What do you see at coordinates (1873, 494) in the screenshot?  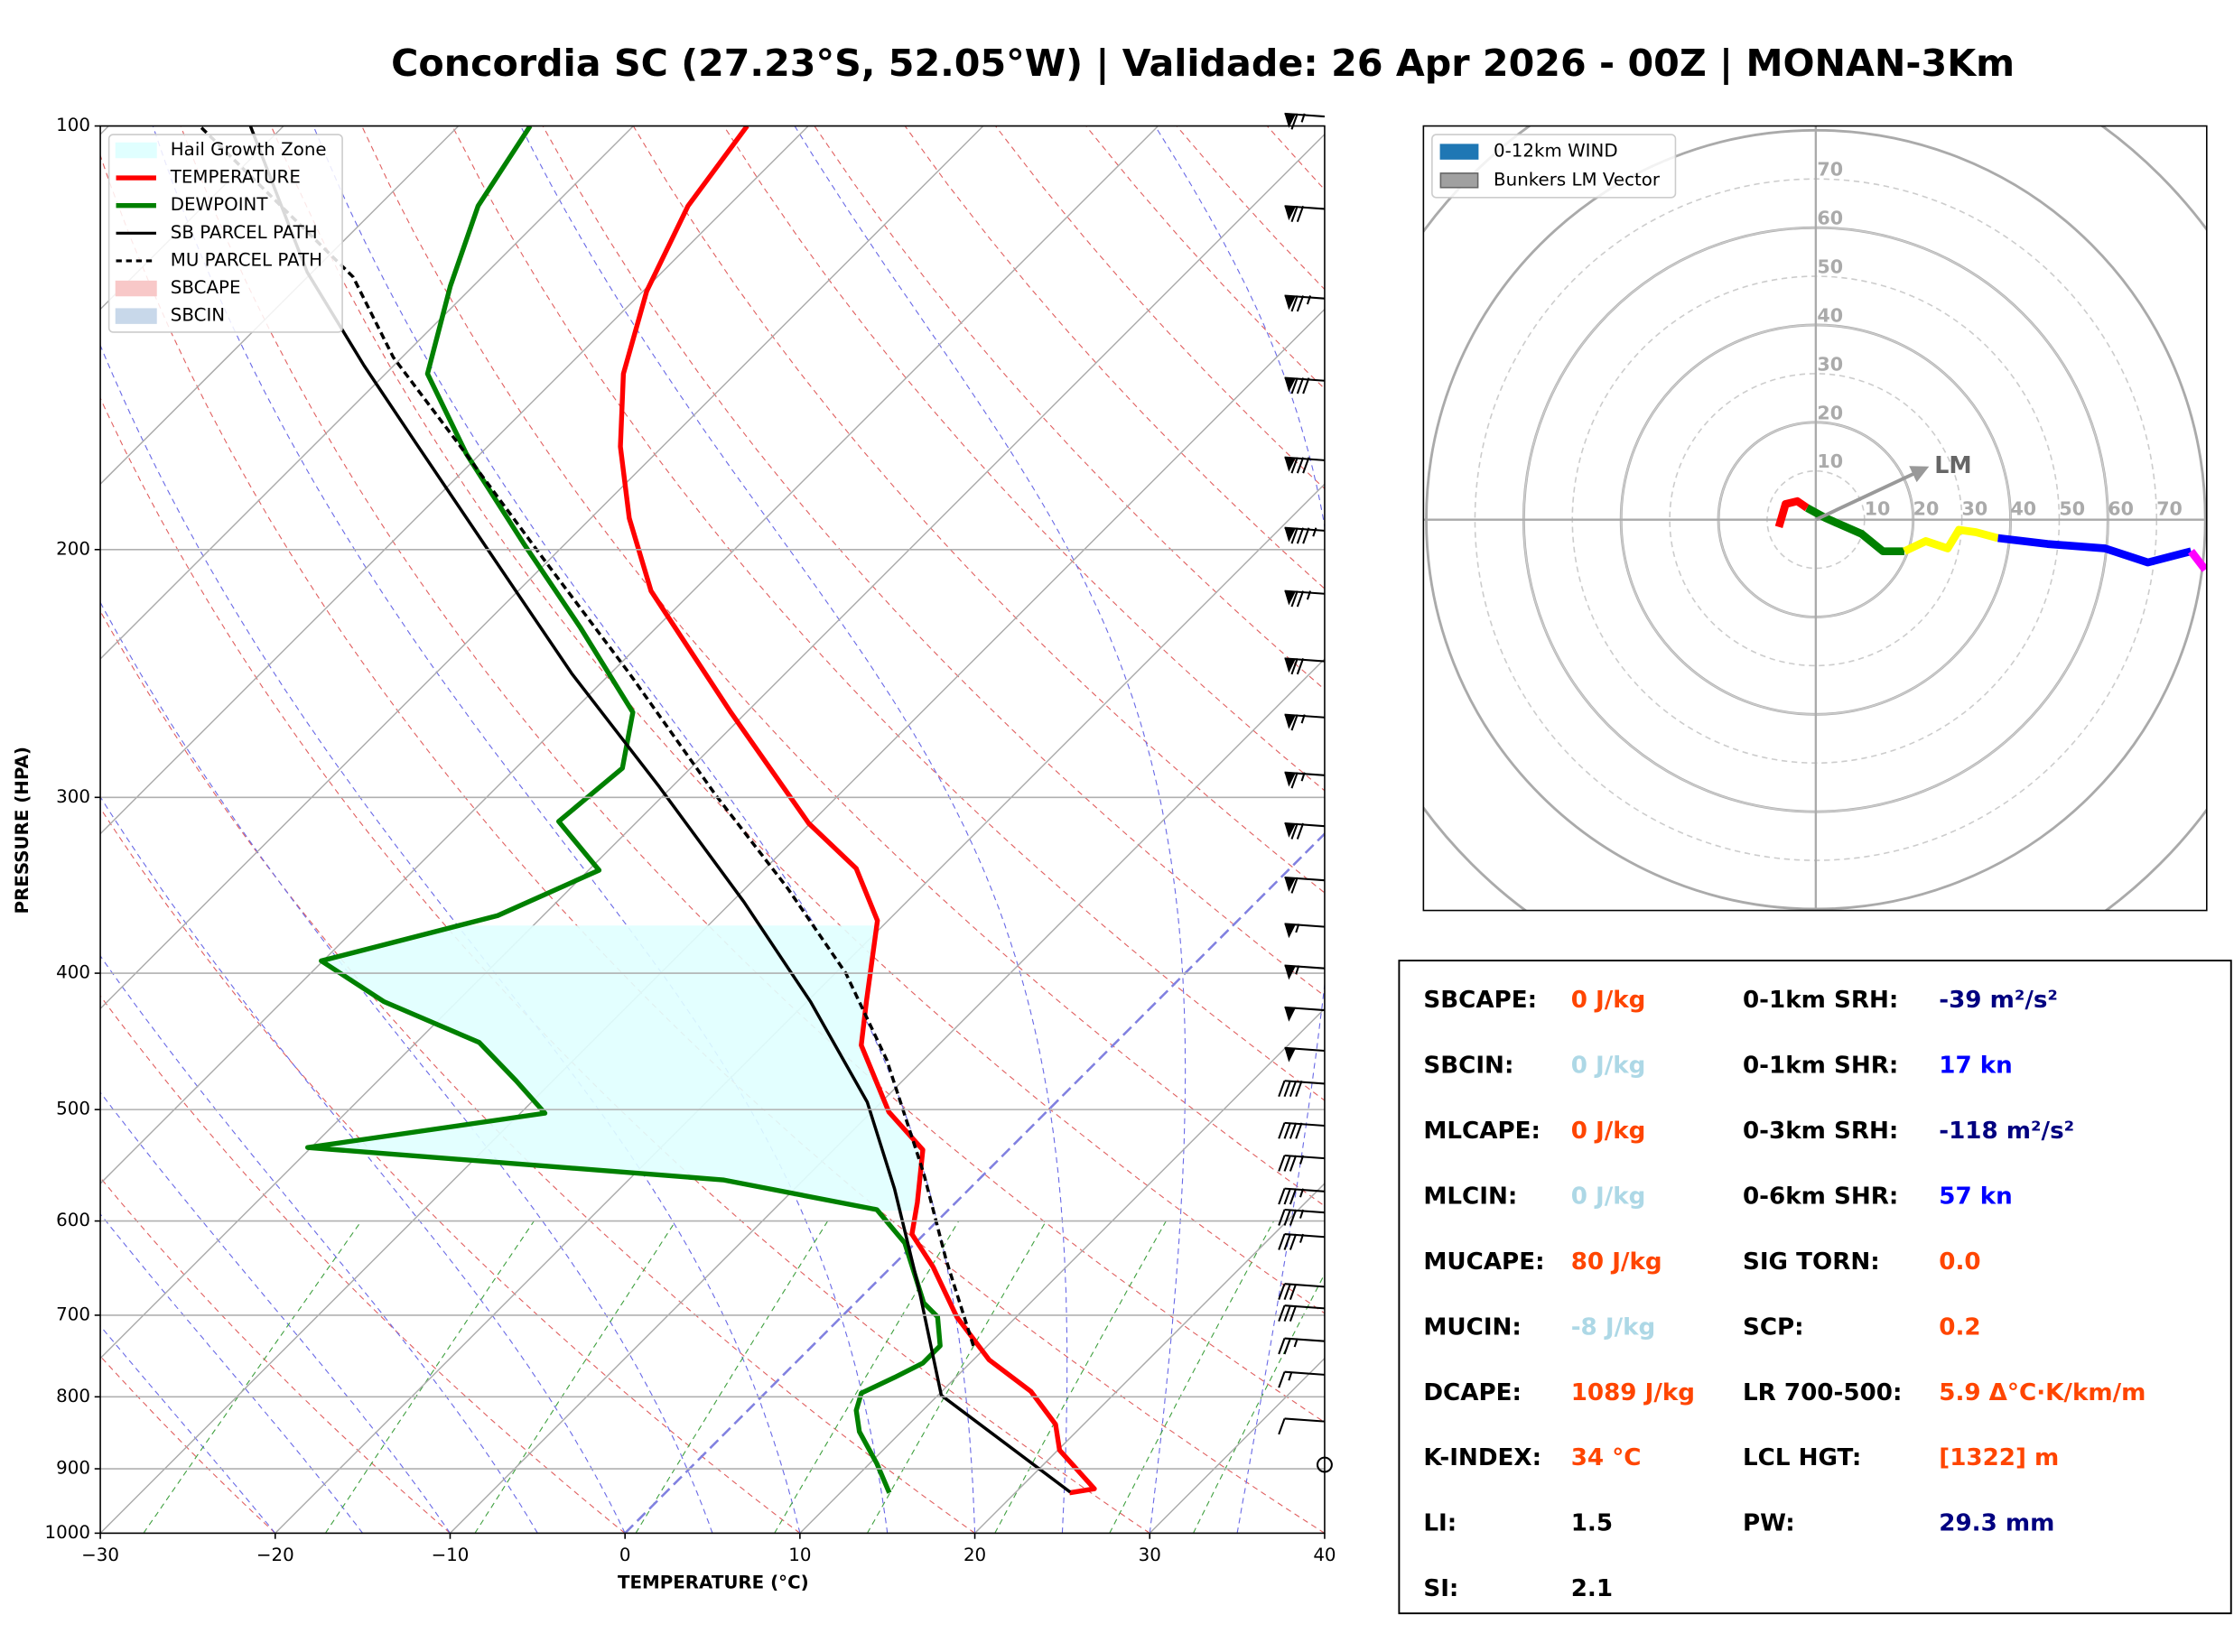 I see `lm-vector` at bounding box center [1873, 494].